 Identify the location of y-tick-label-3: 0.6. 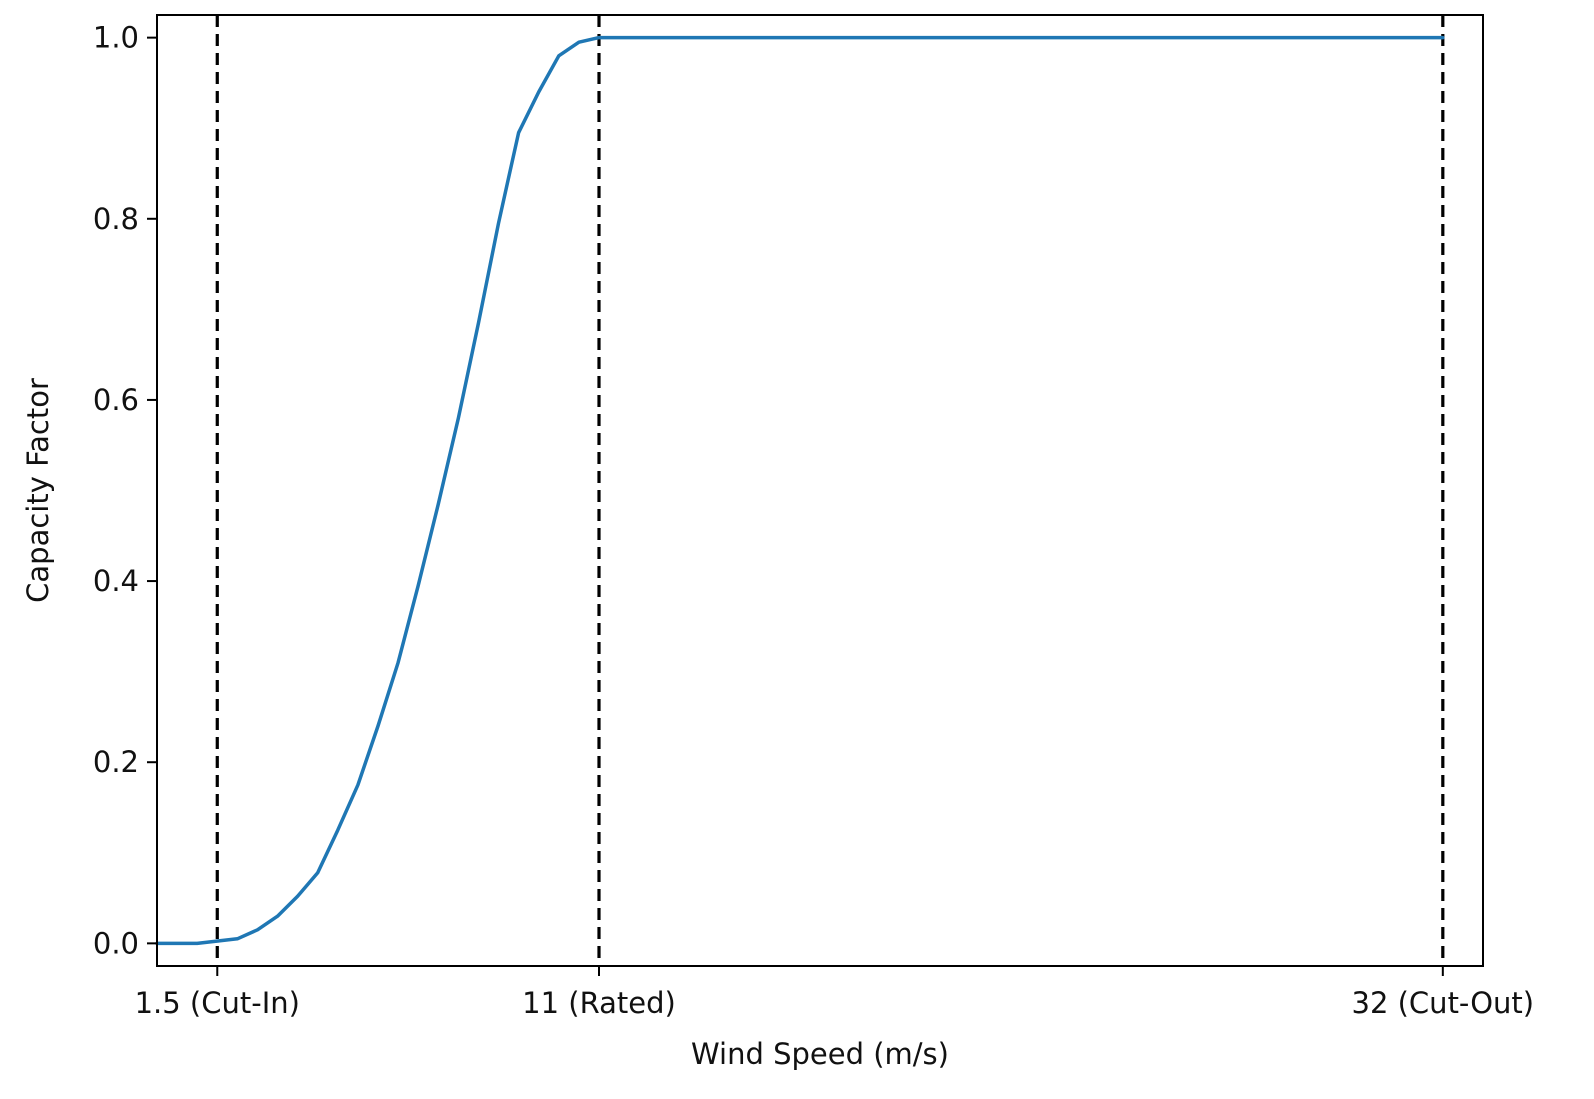
(116, 400).